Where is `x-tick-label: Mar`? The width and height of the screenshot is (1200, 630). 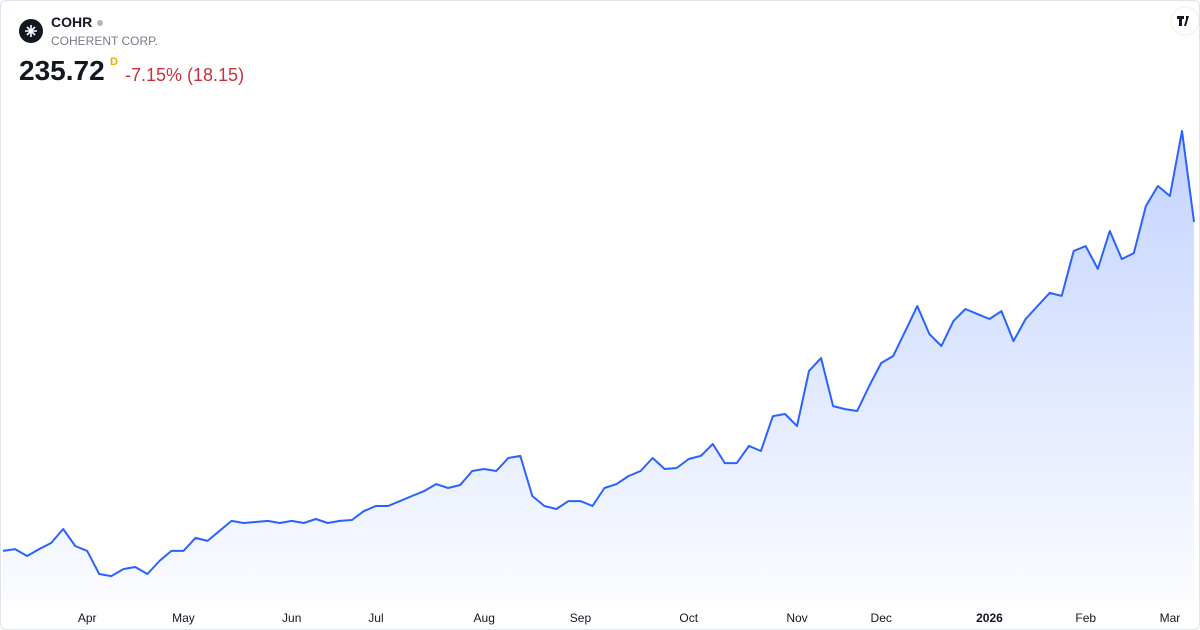 x-tick-label: Mar is located at coordinates (1170, 618).